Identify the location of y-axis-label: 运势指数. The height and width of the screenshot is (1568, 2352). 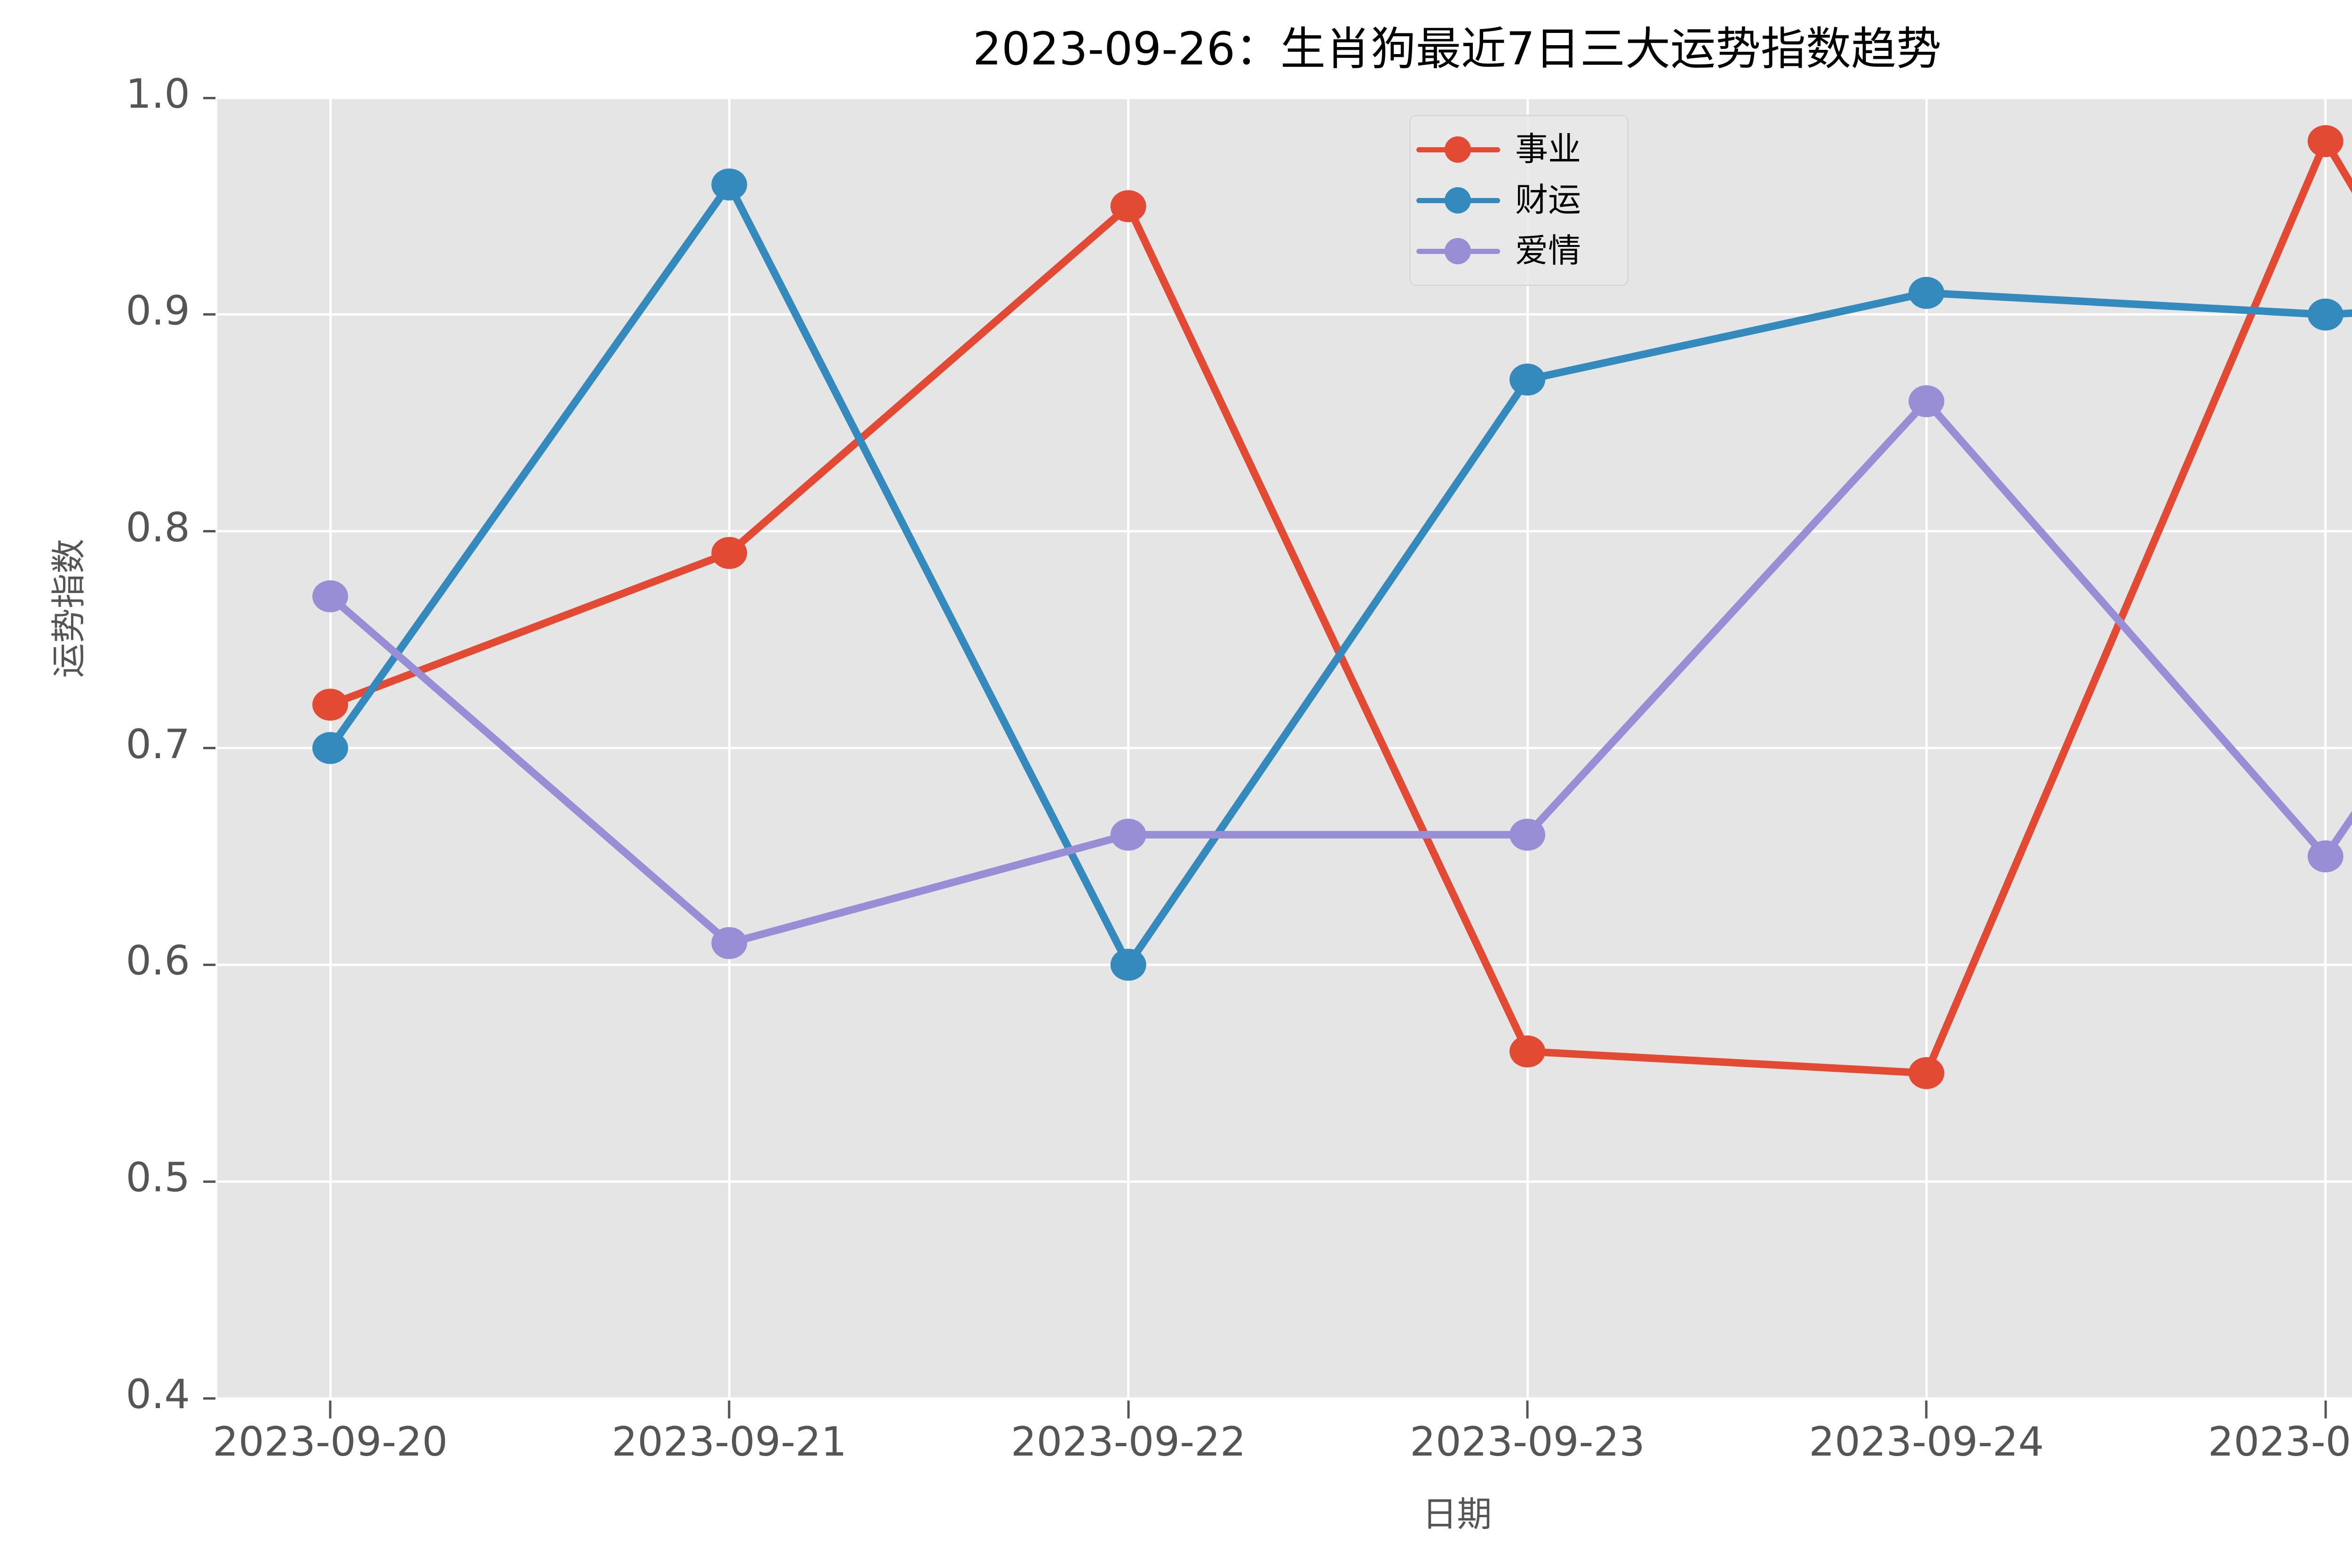
(68, 608).